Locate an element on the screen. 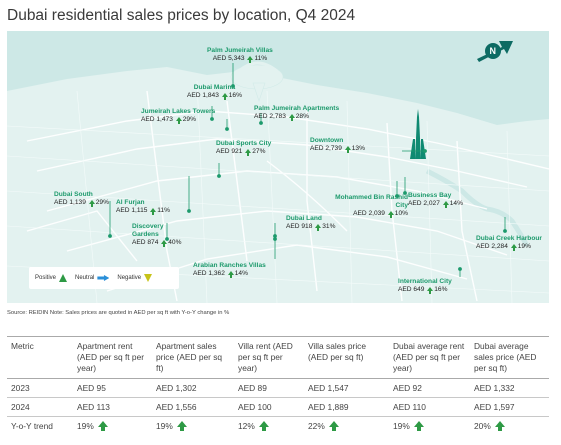 The image size is (561, 445). table-cell: 22% is located at coordinates (346, 426).